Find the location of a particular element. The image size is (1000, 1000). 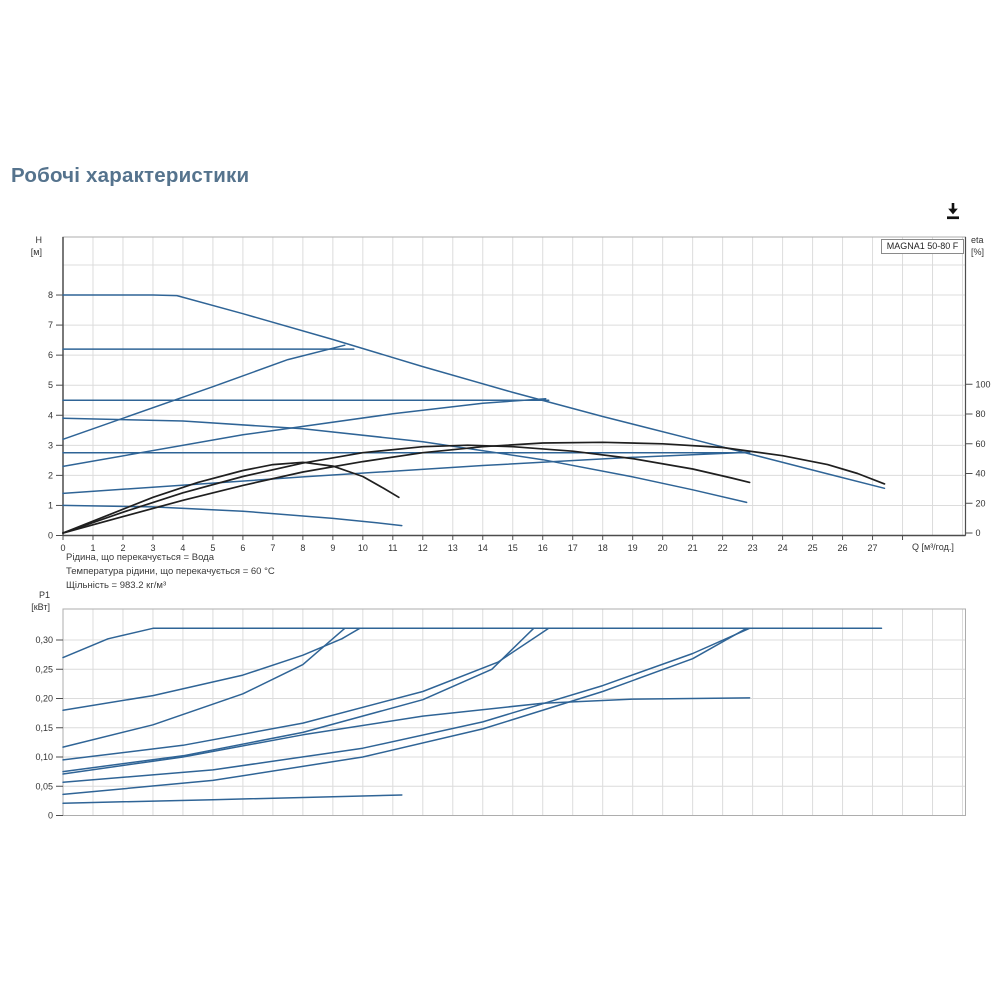

curve-p1-speed-I-min is located at coordinates (232, 799).